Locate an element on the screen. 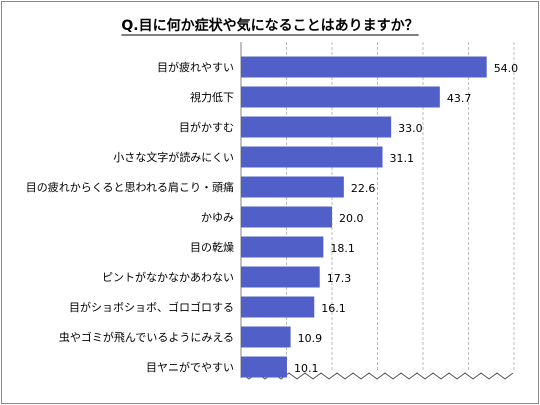 This screenshot has width=540, height=405. value-label: 18.1 is located at coordinates (342, 248).